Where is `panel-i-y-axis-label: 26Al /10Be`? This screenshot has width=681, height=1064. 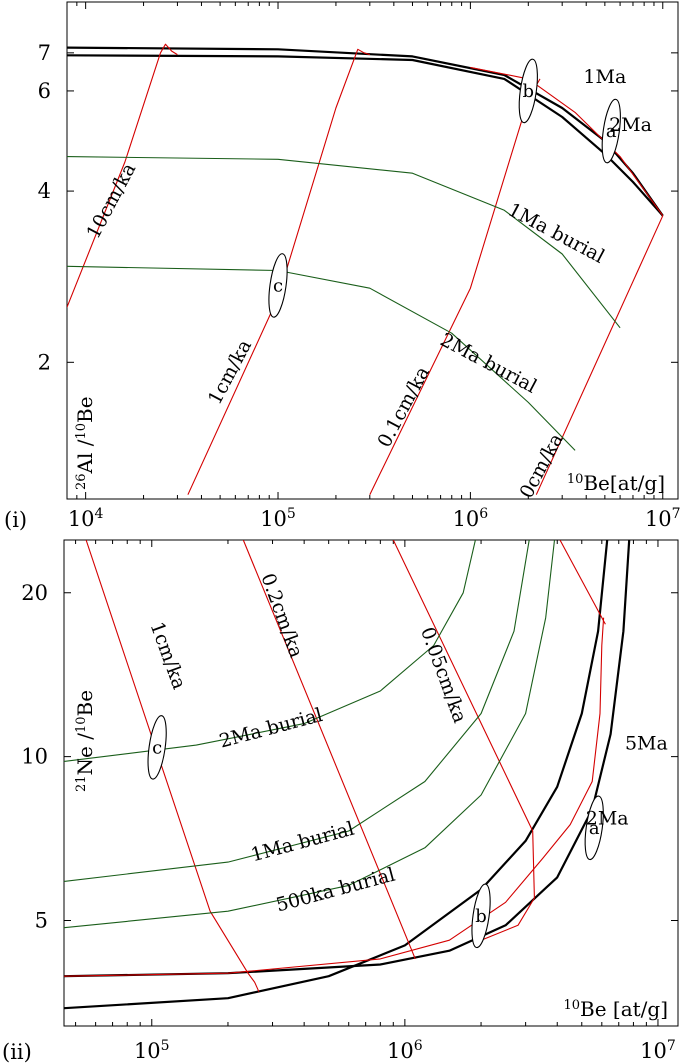
panel-i-y-axis-label: 26Al /10Be is located at coordinates (85, 443).